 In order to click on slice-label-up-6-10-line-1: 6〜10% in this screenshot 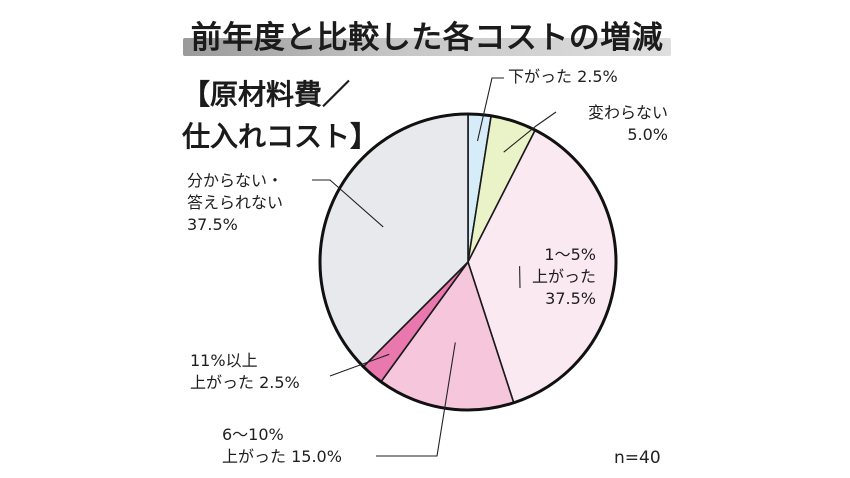, I will do `click(253, 434)`.